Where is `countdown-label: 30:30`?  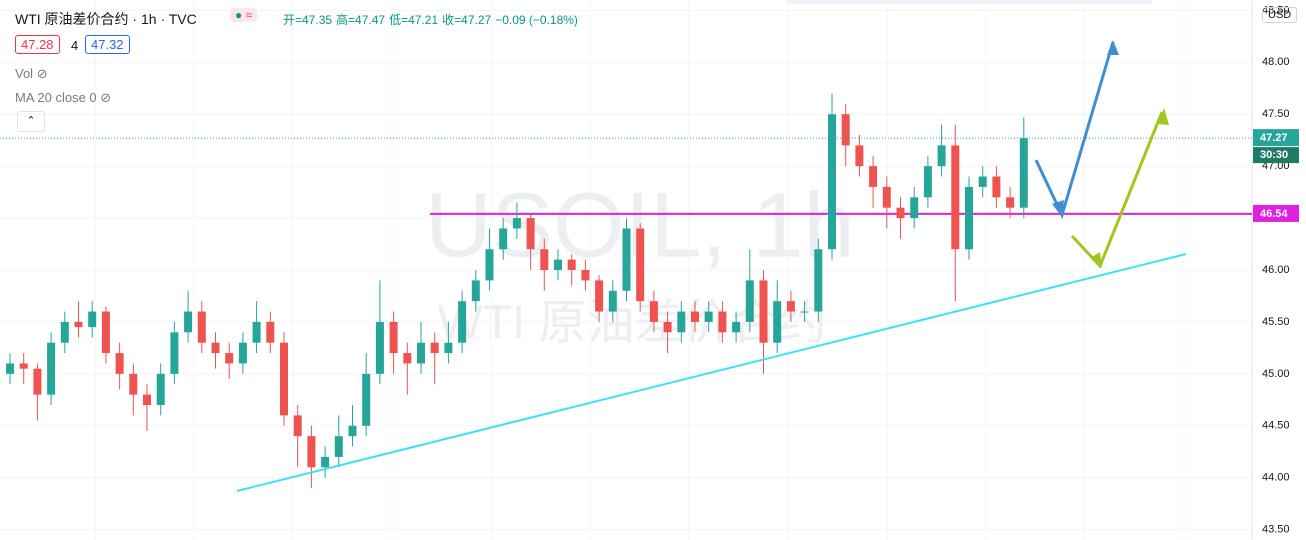 countdown-label: 30:30 is located at coordinates (1274, 155).